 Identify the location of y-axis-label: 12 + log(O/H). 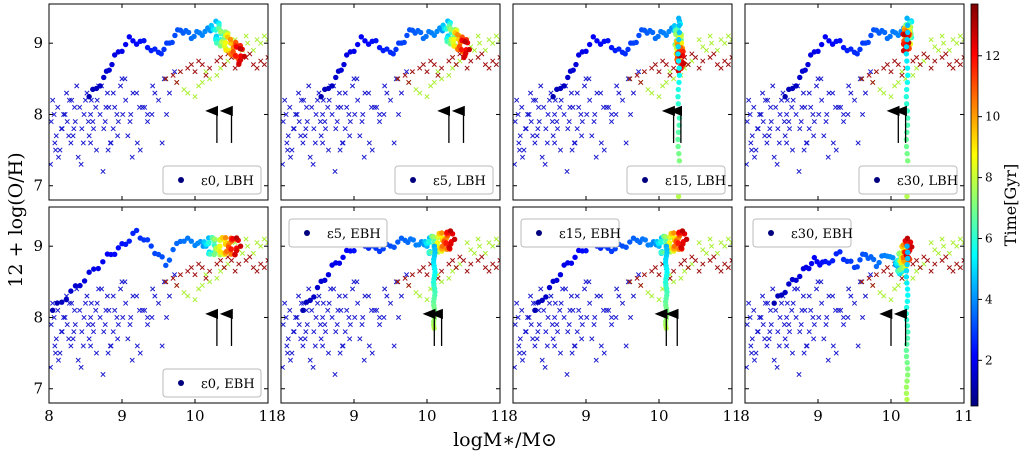
(16, 219).